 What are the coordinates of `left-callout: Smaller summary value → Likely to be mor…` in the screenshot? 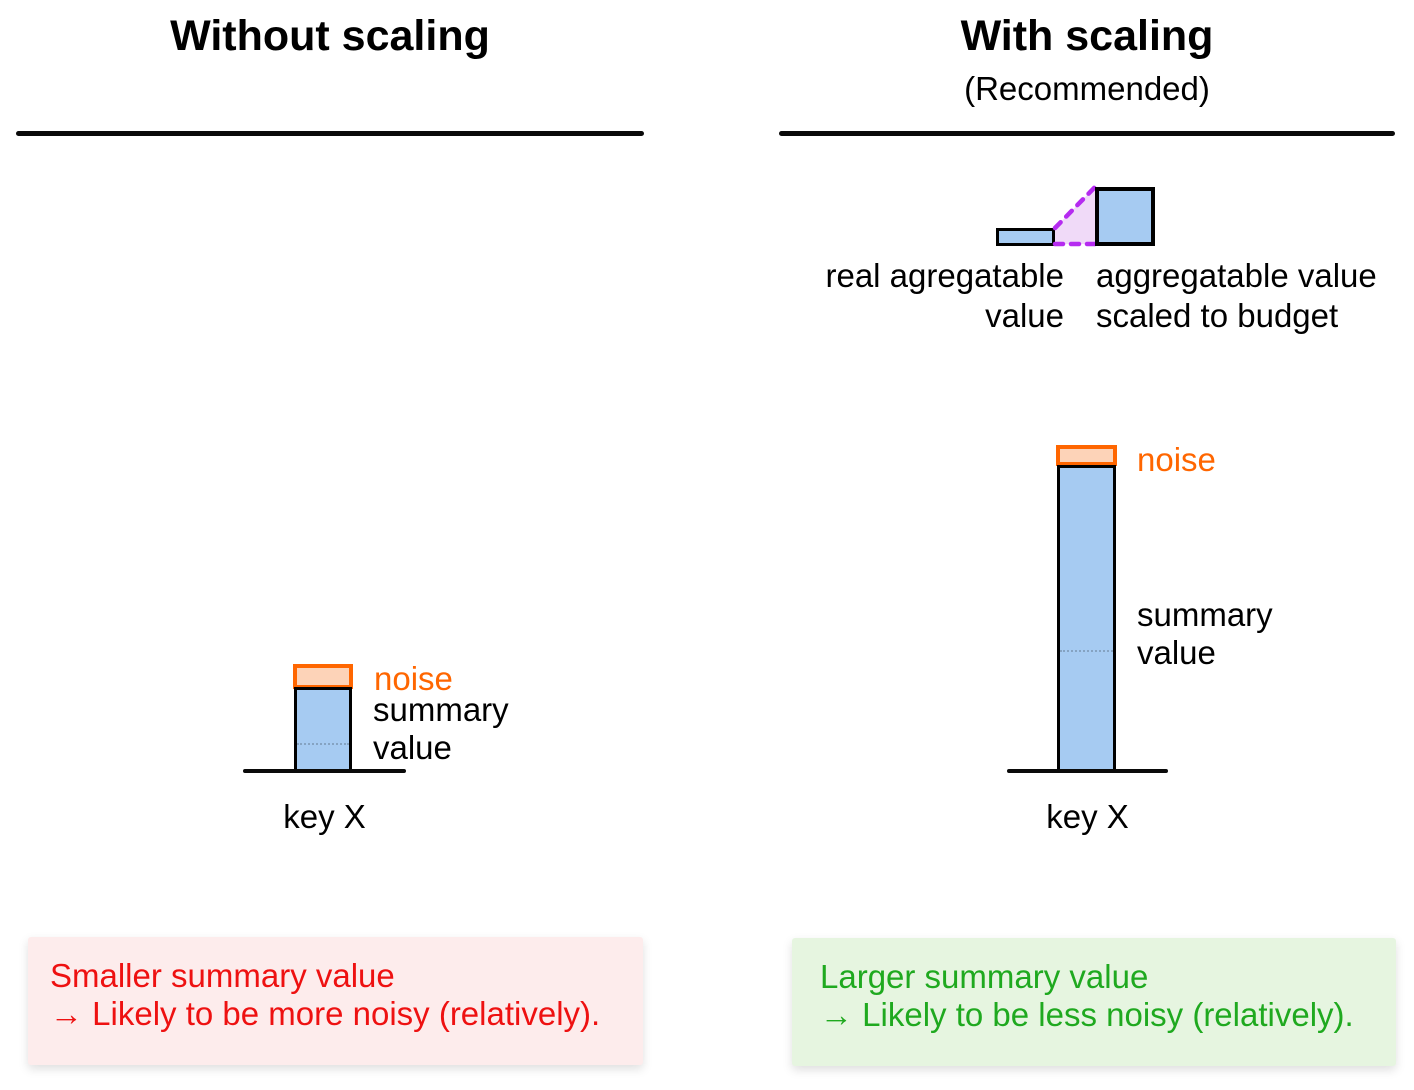 It's located at (335, 1001).